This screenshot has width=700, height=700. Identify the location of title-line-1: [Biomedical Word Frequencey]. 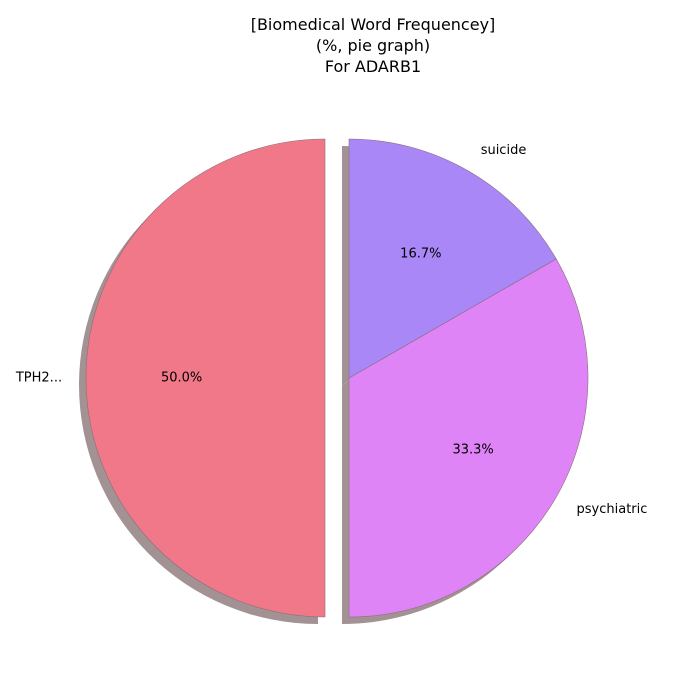
(373, 24).